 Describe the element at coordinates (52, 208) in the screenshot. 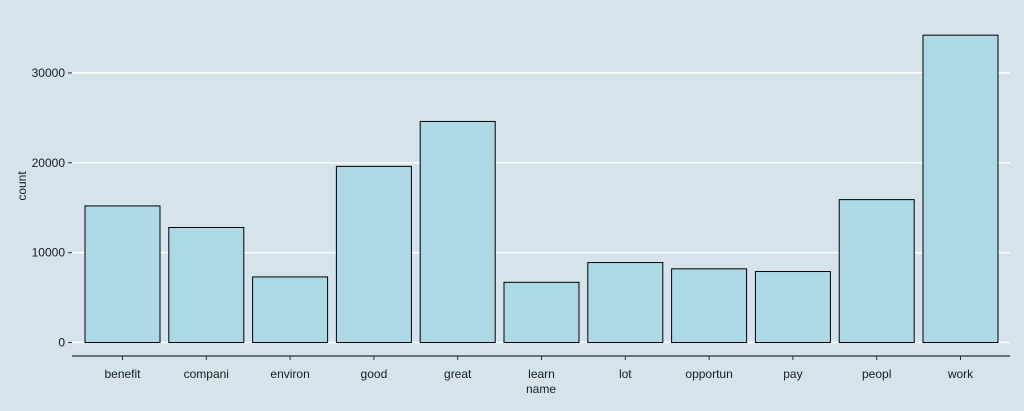

I see `y-axis-ticks: 0 10000 20000 30000` at that location.